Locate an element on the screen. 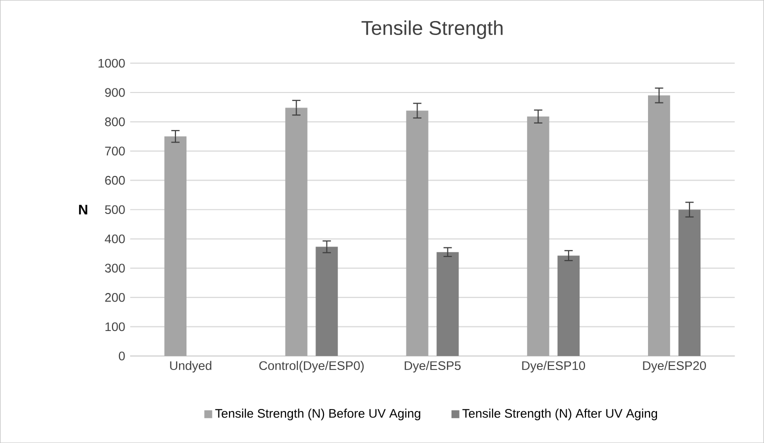 This screenshot has height=443, width=764. chart-title: Tensile Strength is located at coordinates (432, 29).